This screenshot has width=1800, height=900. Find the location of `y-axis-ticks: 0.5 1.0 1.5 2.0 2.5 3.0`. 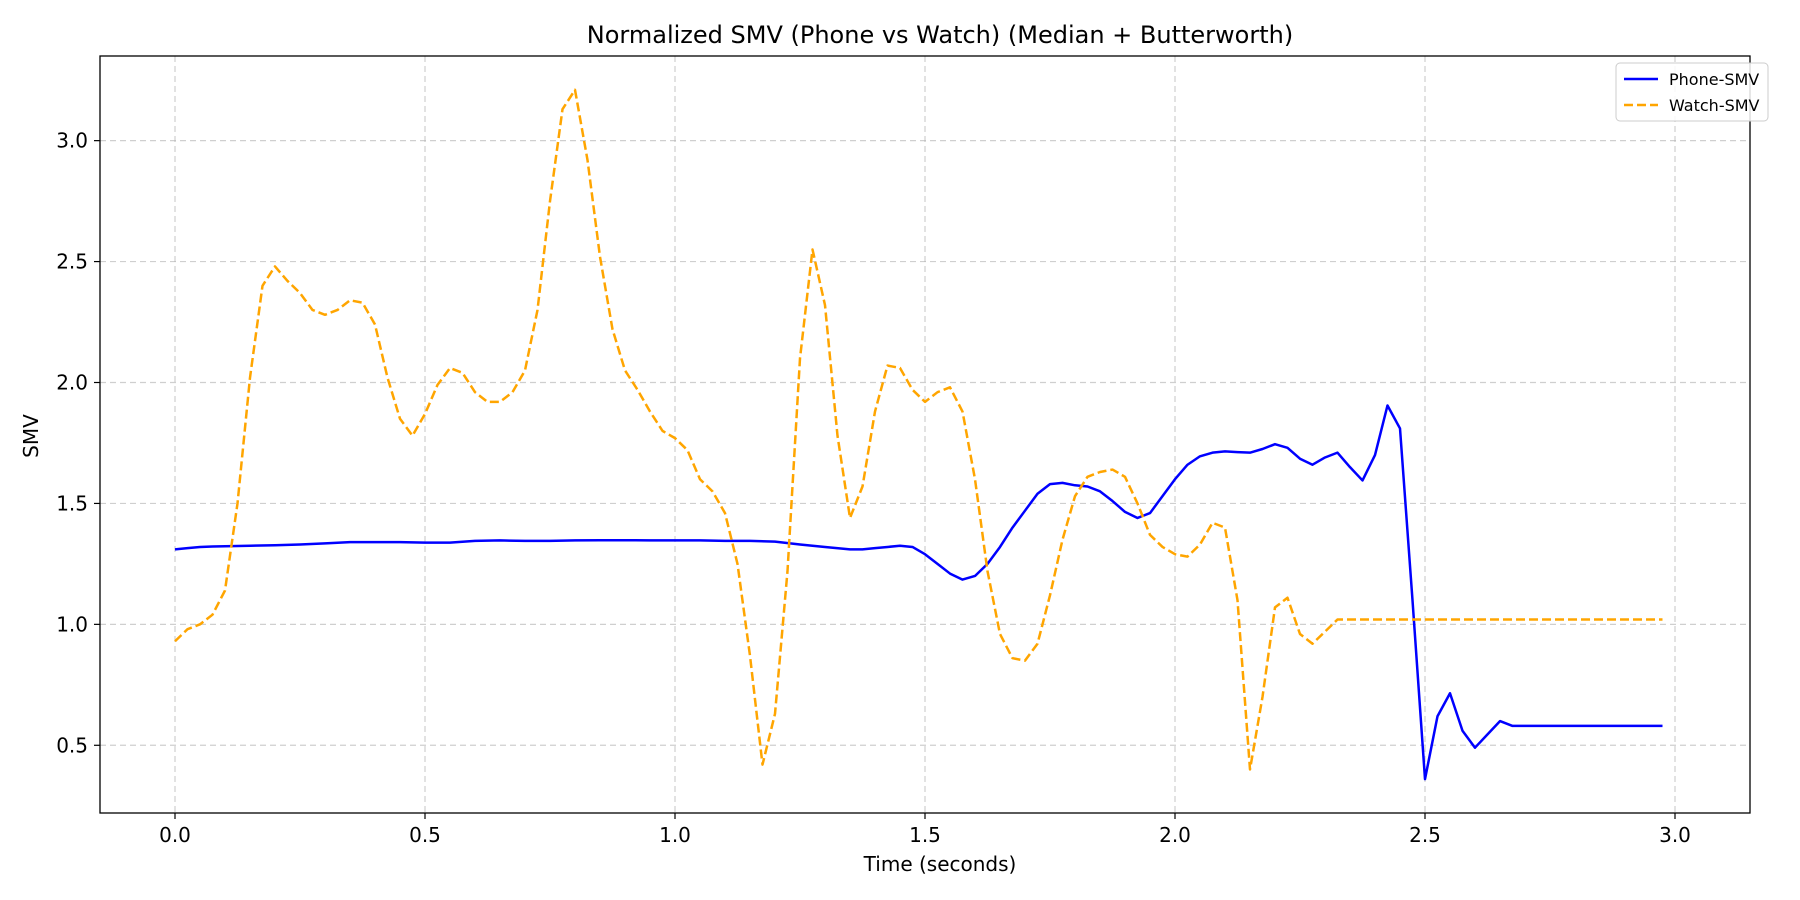

y-axis-ticks: 0.5 1.0 1.5 2.0 2.5 3.0 is located at coordinates (78, 443).